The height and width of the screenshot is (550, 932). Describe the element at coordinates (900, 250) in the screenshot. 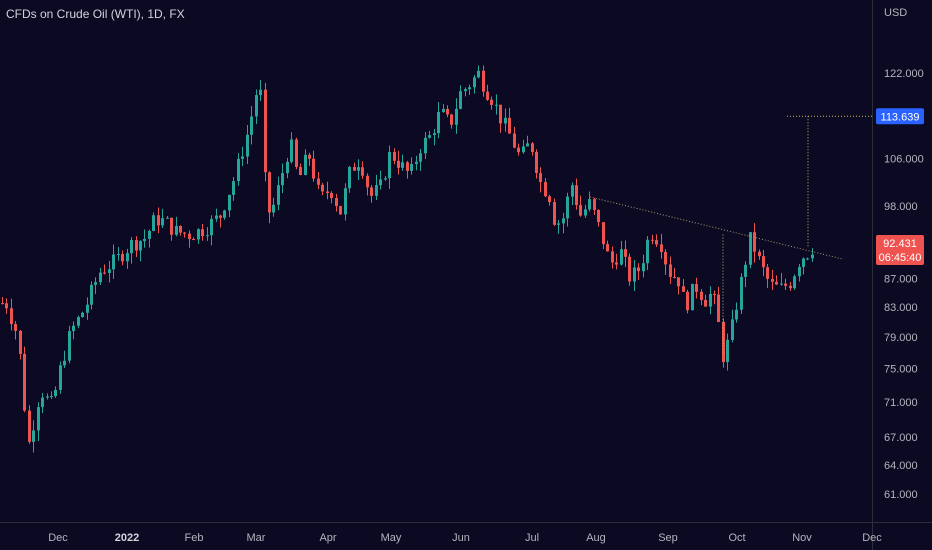

I see `current-price-badge` at that location.